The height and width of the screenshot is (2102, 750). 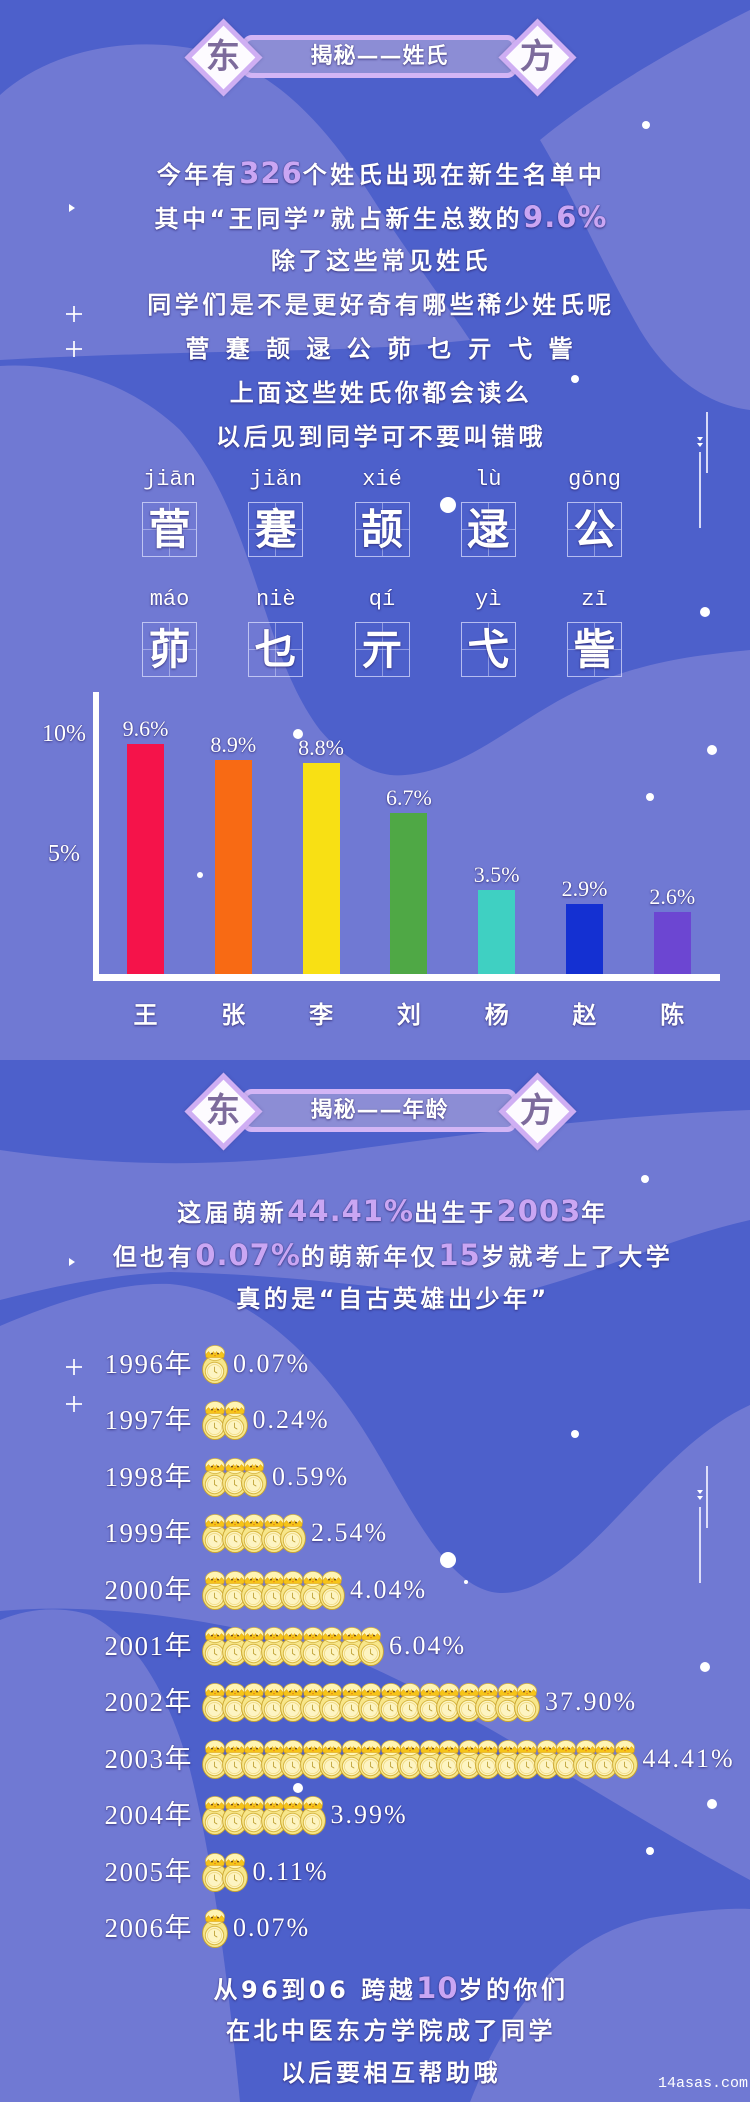 I want to click on surname-char: 蹇, so click(x=275, y=529).